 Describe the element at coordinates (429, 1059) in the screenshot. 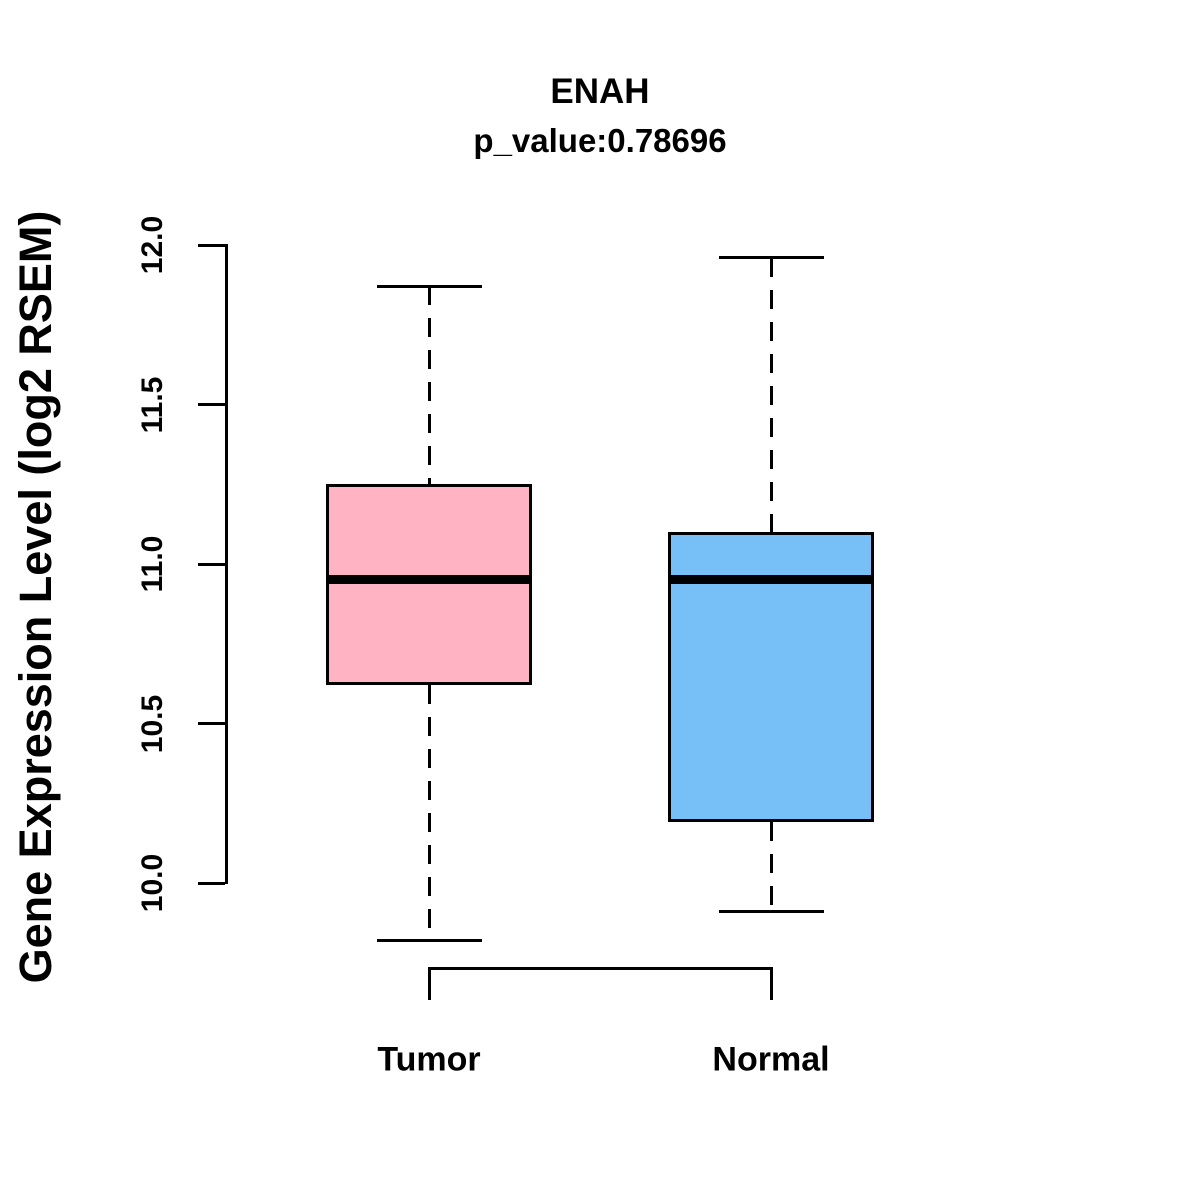

I see `x-category-label-tumor: Tumor` at that location.